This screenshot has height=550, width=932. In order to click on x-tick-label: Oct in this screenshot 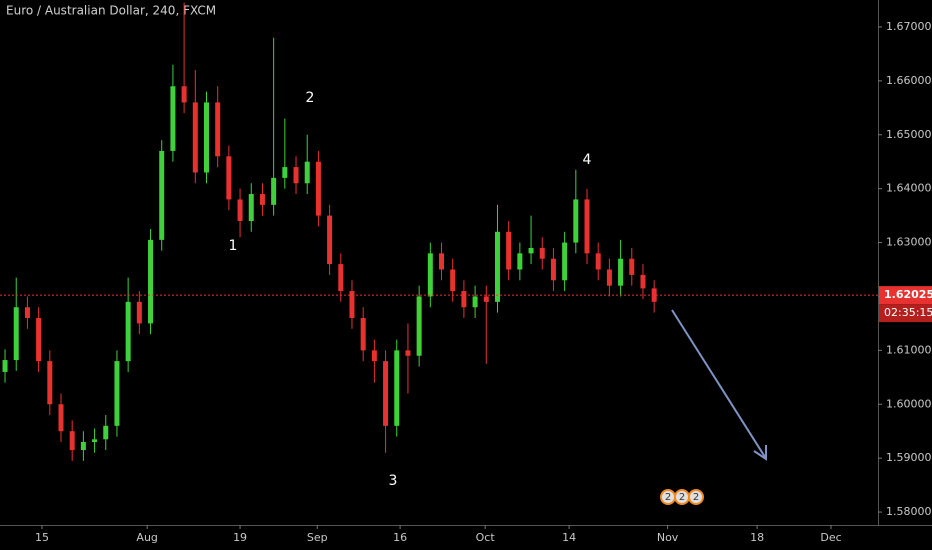, I will do `click(486, 537)`.